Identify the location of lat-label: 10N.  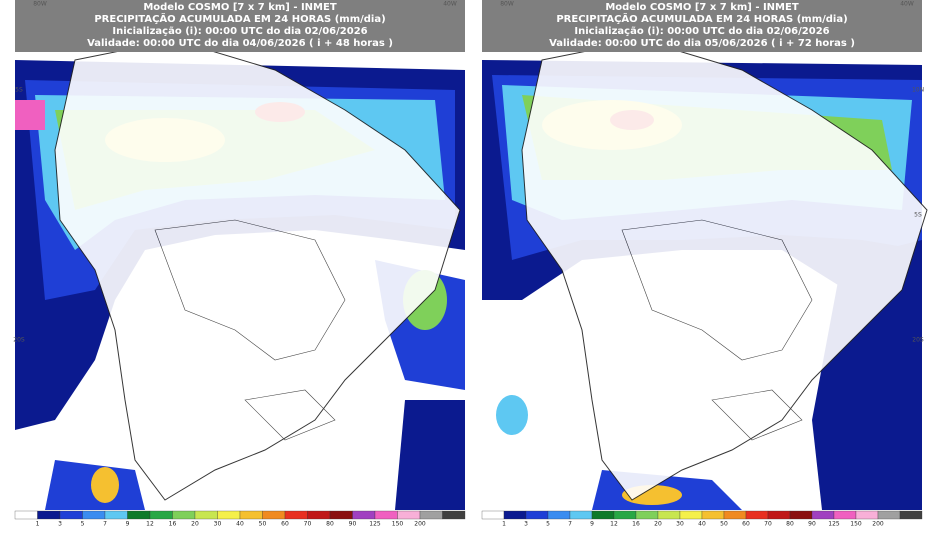
(918, 90).